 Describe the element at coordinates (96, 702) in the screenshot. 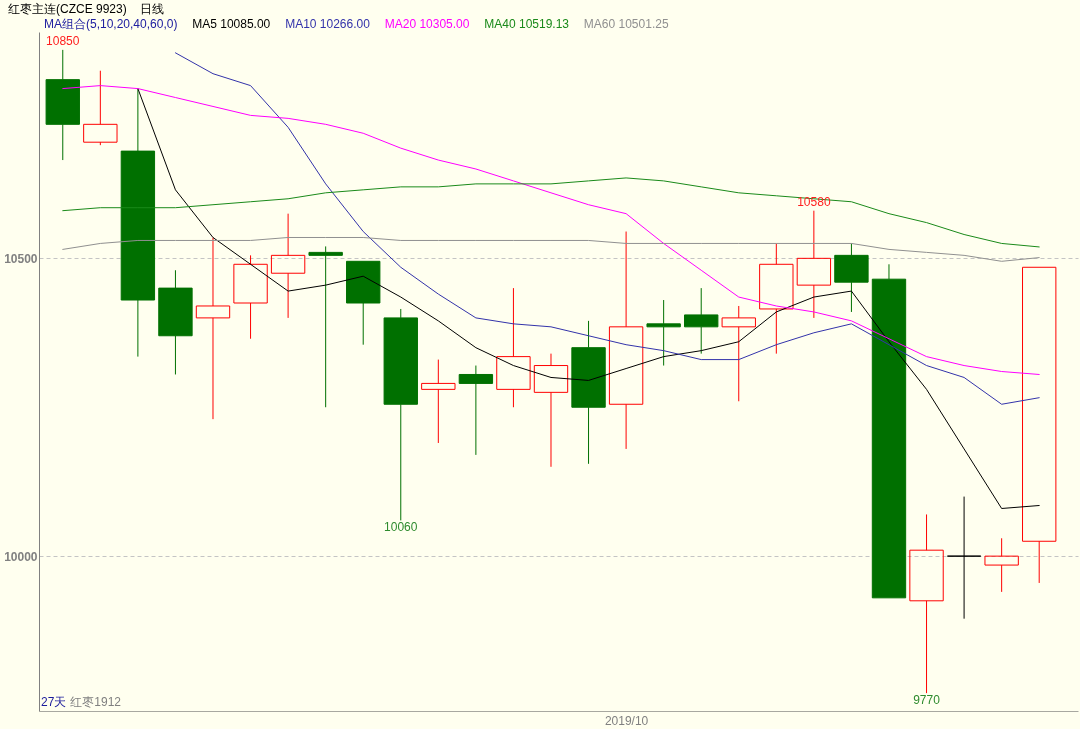

I see `annotation: 红枣1912` at that location.